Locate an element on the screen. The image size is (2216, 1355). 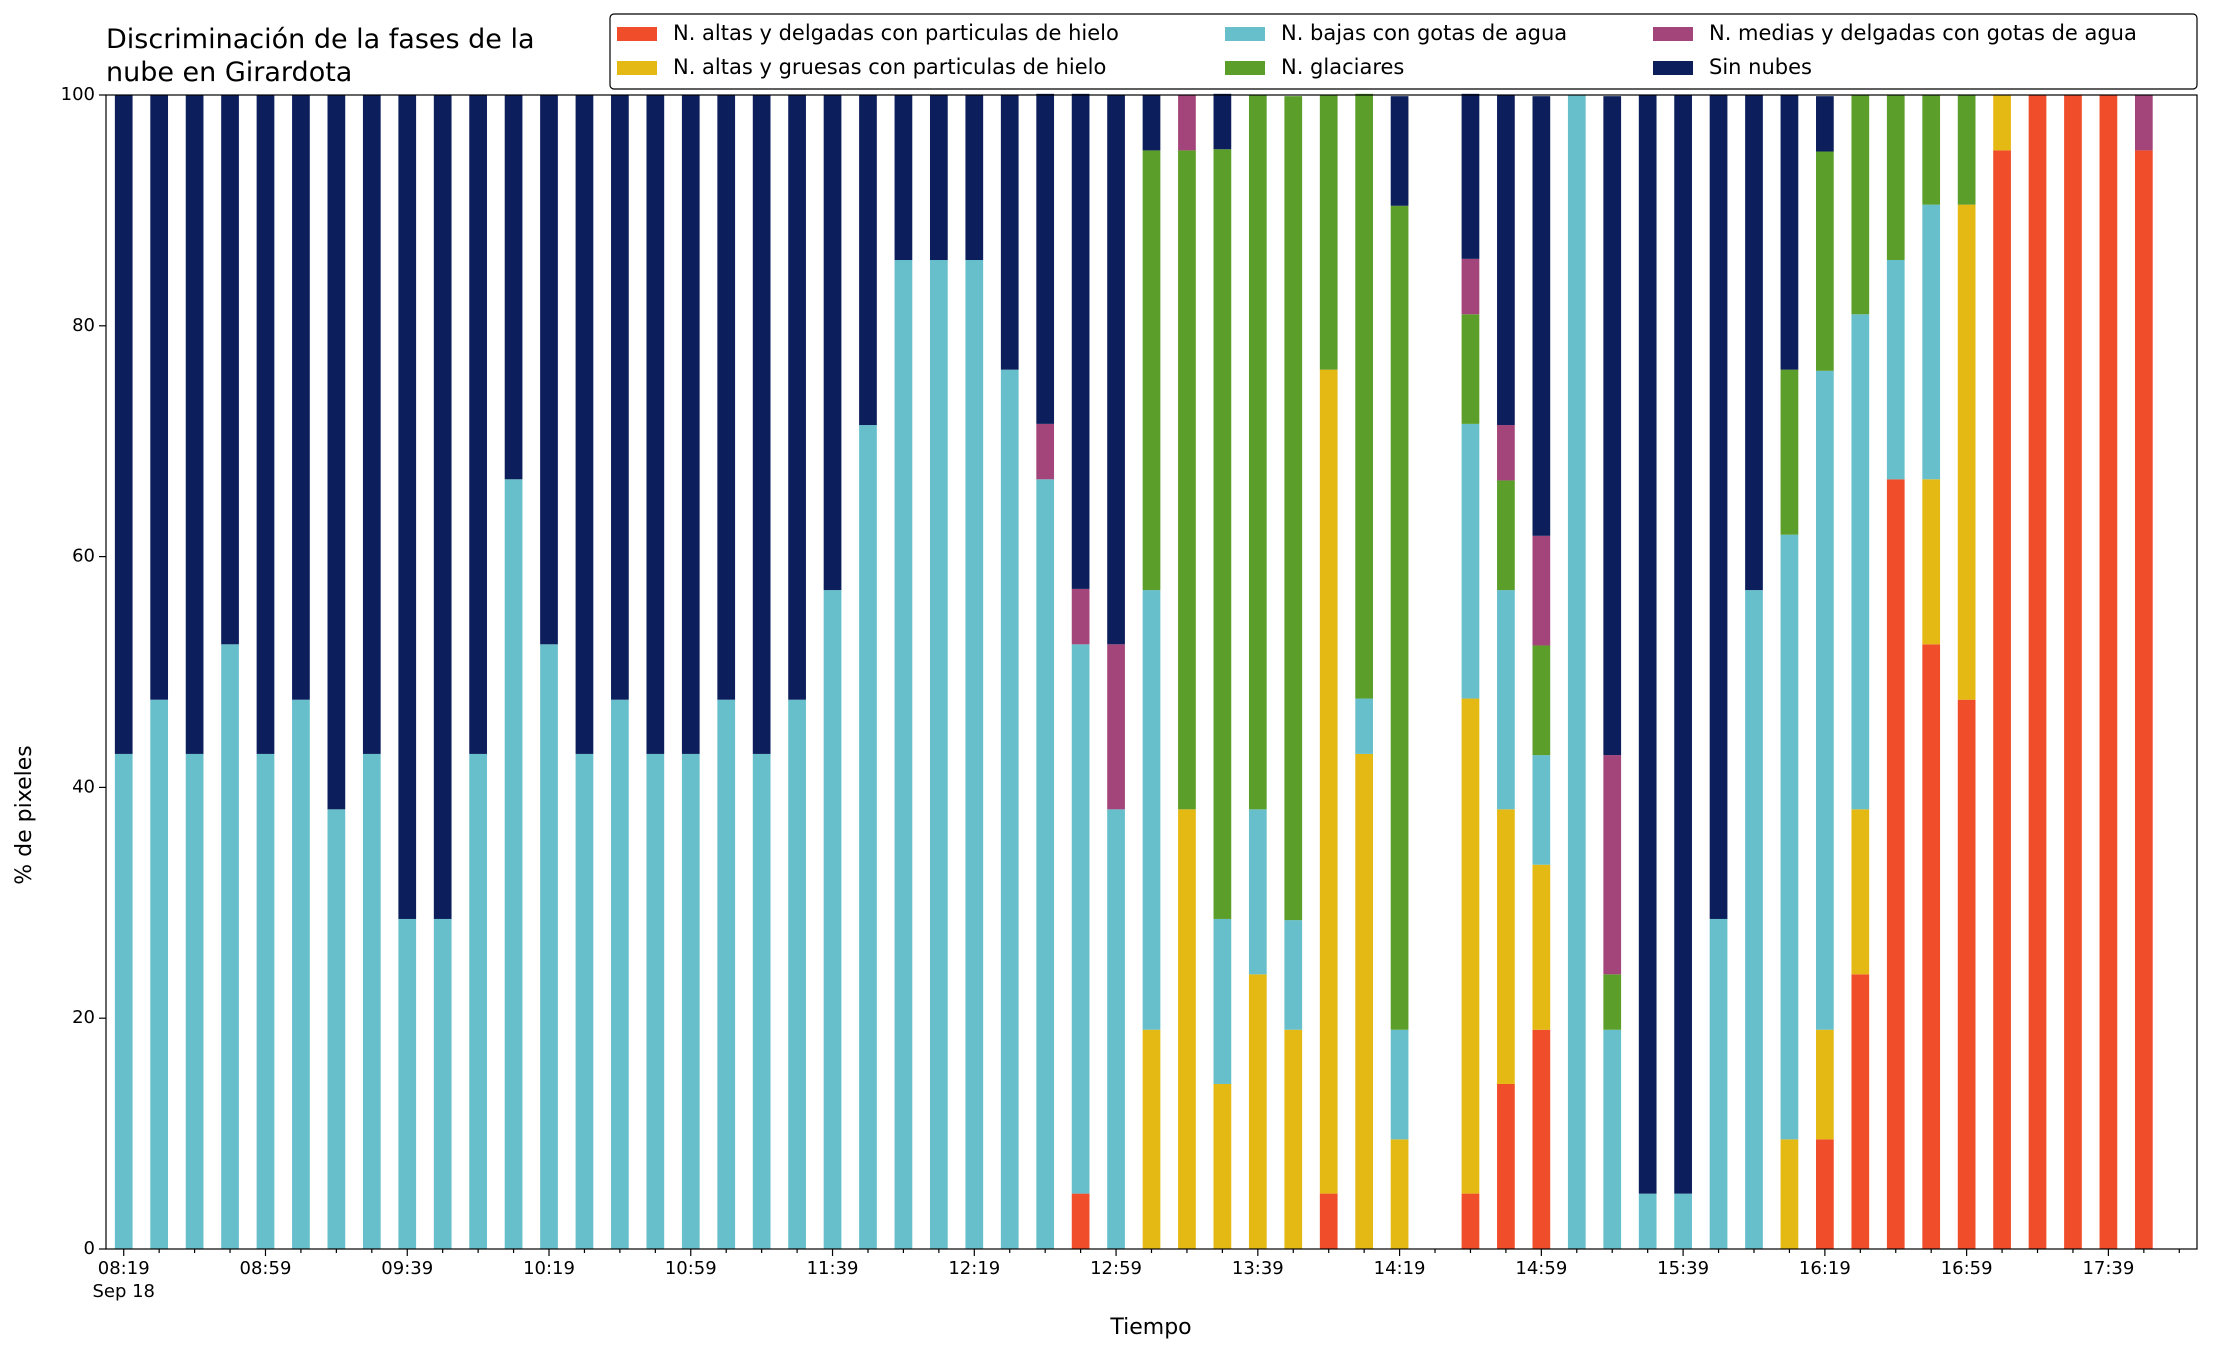
y-tick-label: 80 is located at coordinates (83, 325).